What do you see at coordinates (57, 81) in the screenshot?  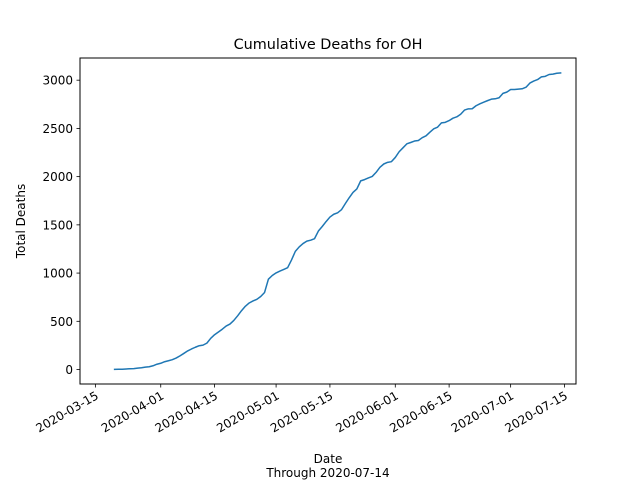 I see `y-tick-label: 3000` at bounding box center [57, 81].